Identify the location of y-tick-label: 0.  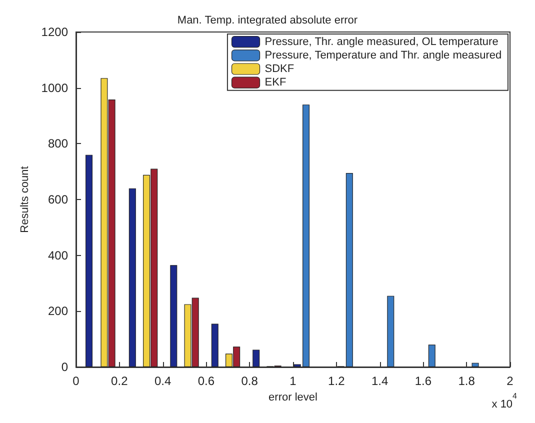
(64, 367).